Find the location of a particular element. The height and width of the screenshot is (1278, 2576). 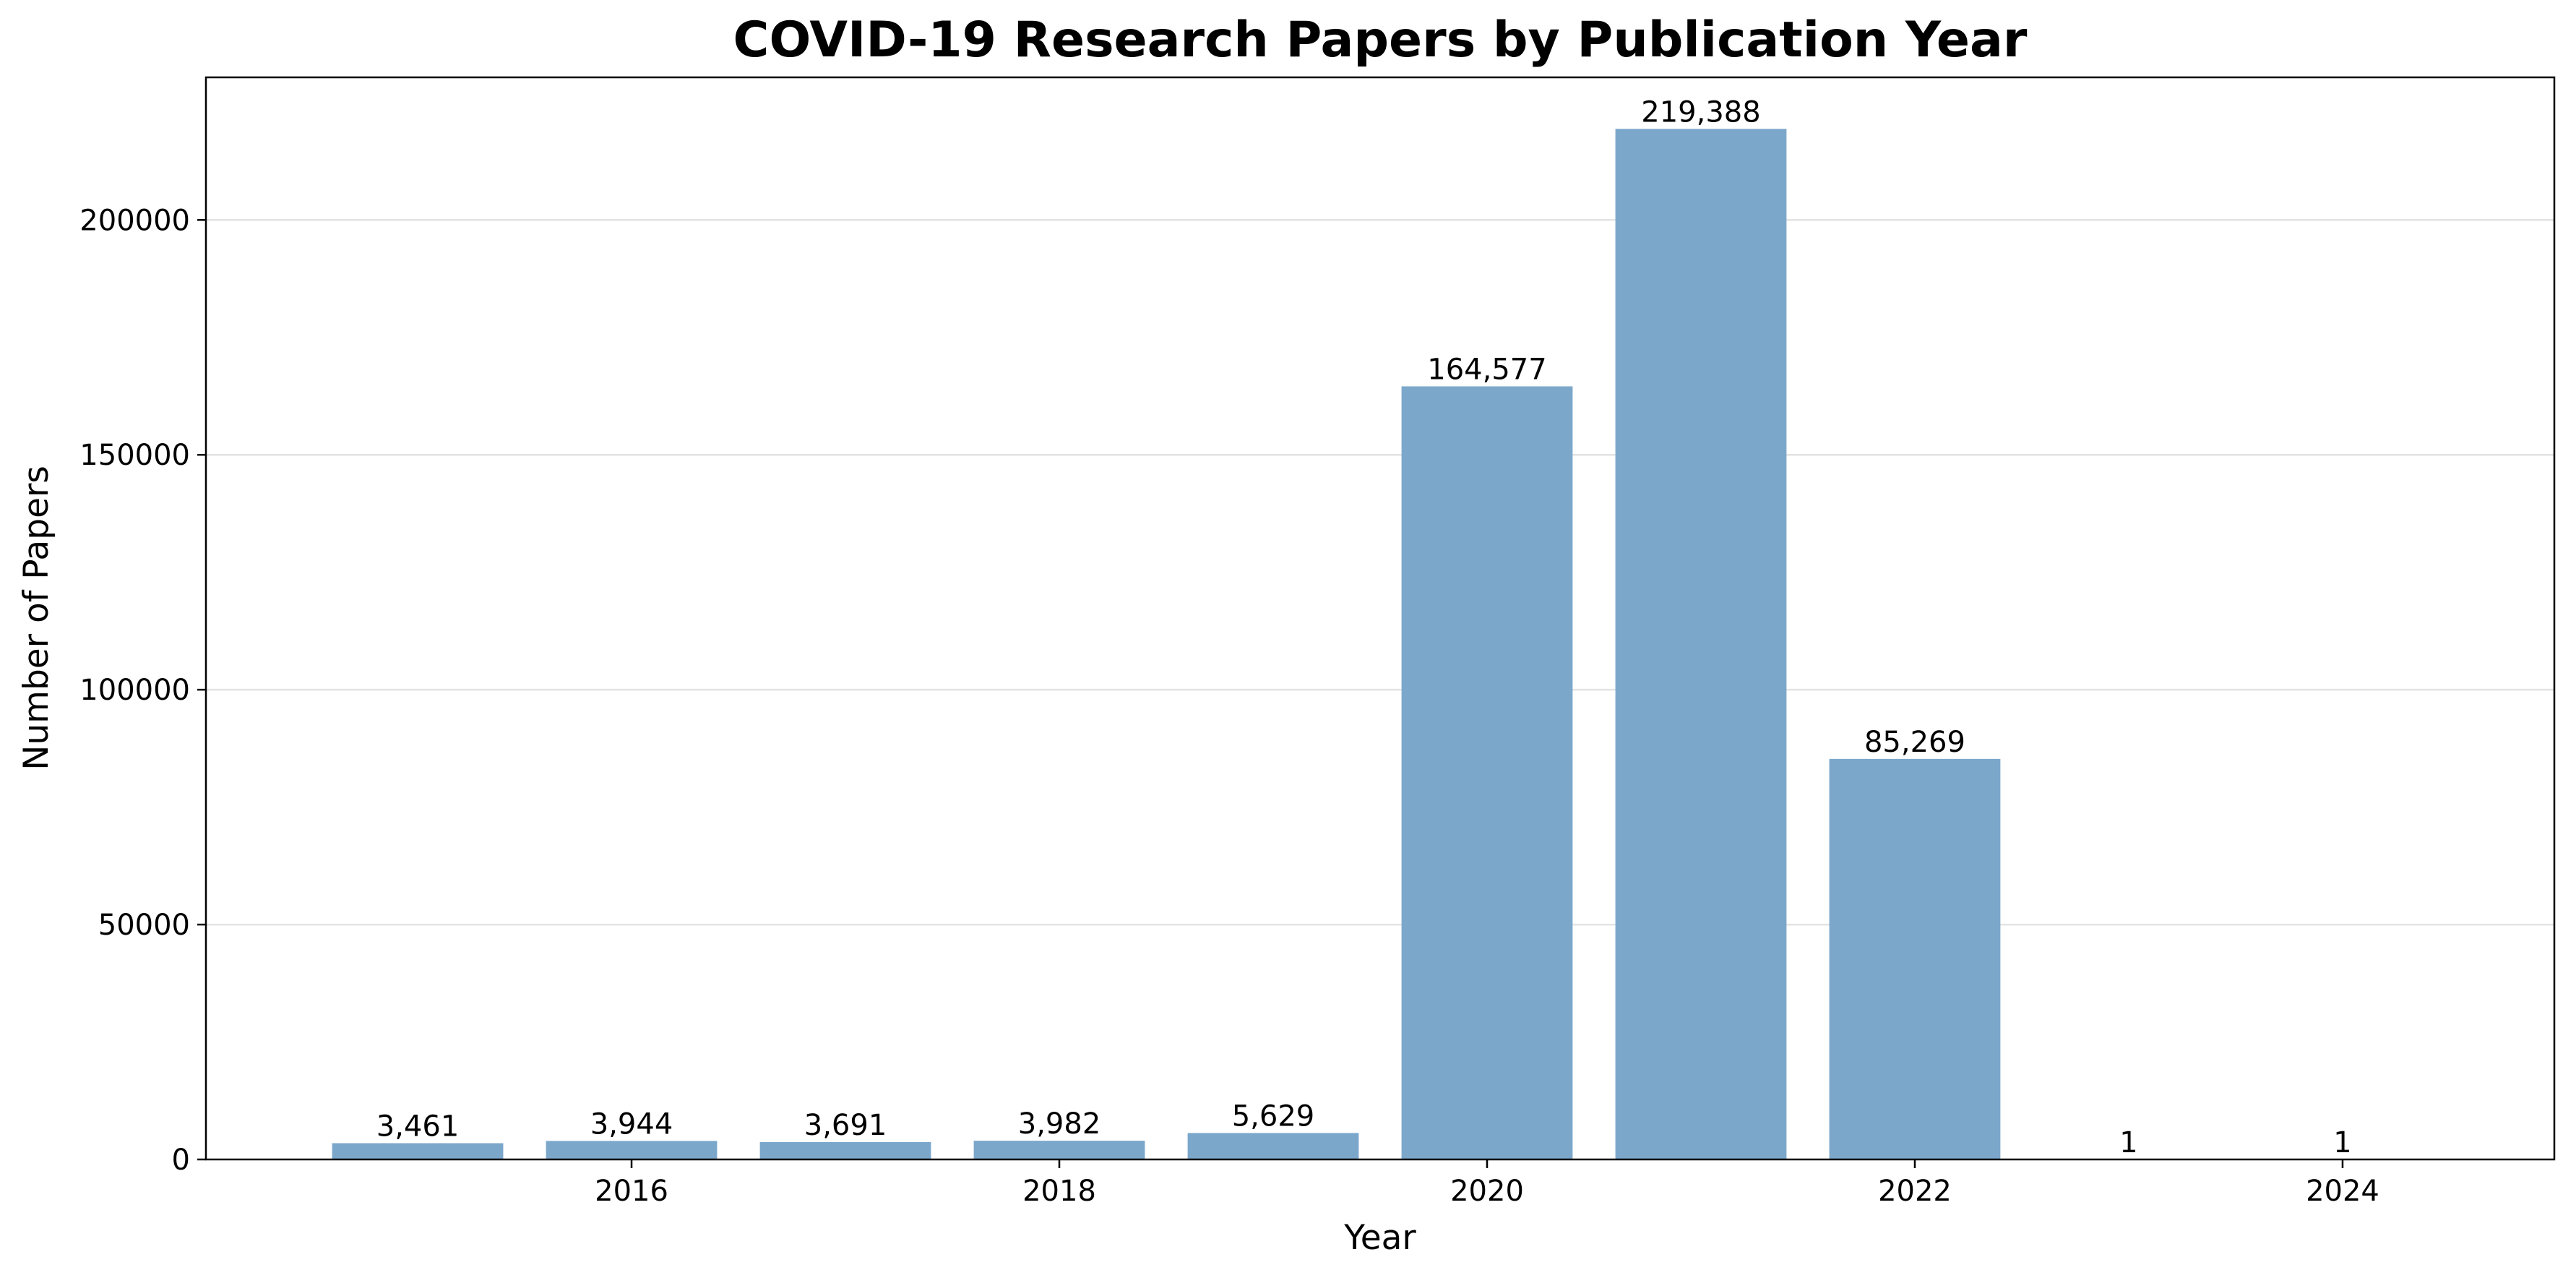

bar-2016 is located at coordinates (632, 1150).